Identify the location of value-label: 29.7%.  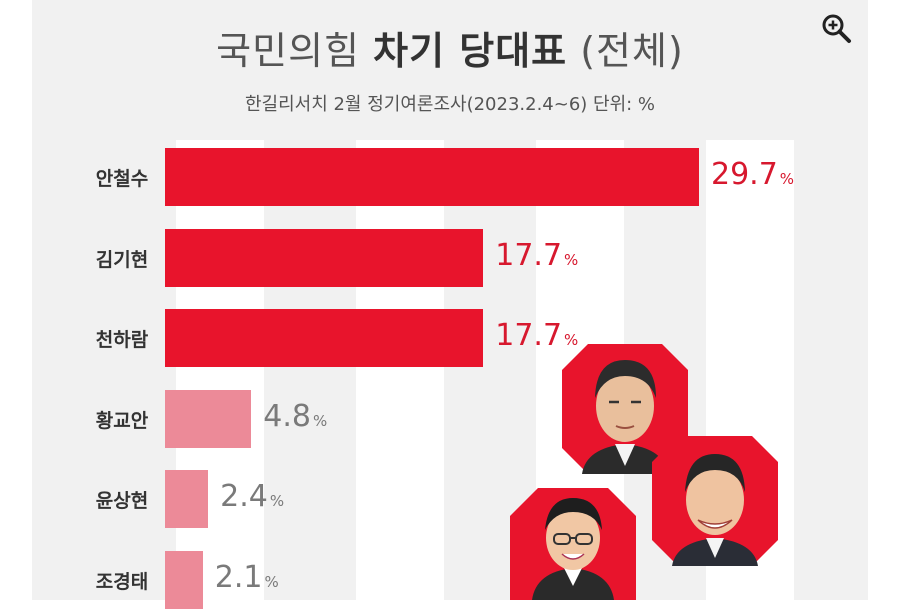
(753, 174).